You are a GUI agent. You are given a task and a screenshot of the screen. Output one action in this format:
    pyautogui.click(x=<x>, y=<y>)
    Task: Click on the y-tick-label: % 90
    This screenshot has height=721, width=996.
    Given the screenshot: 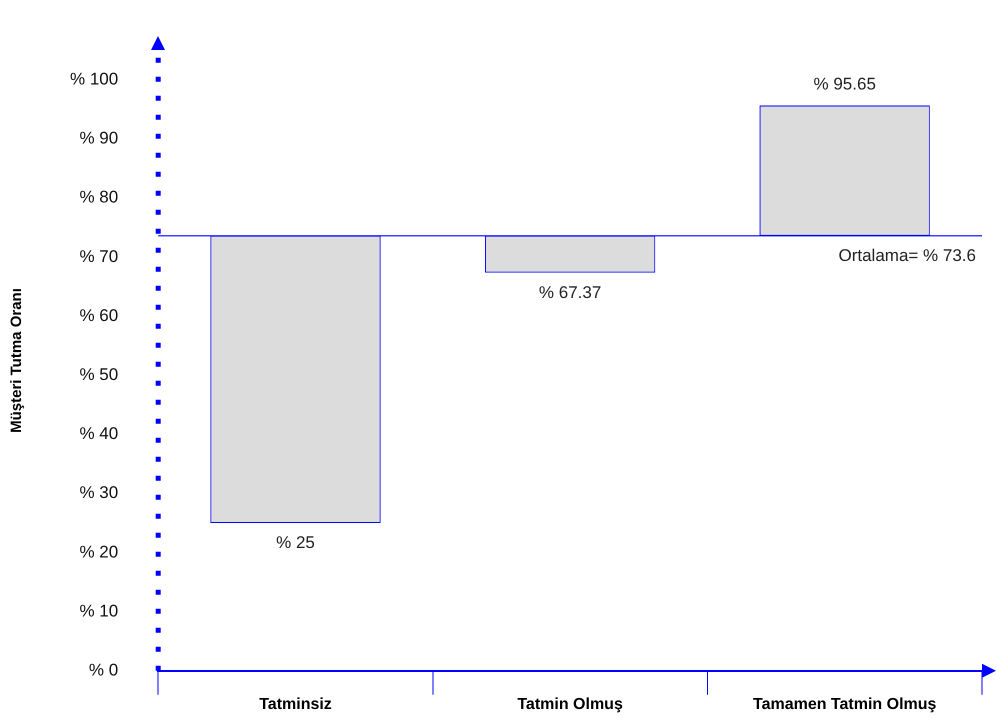 What is the action you would take?
    pyautogui.click(x=98, y=138)
    